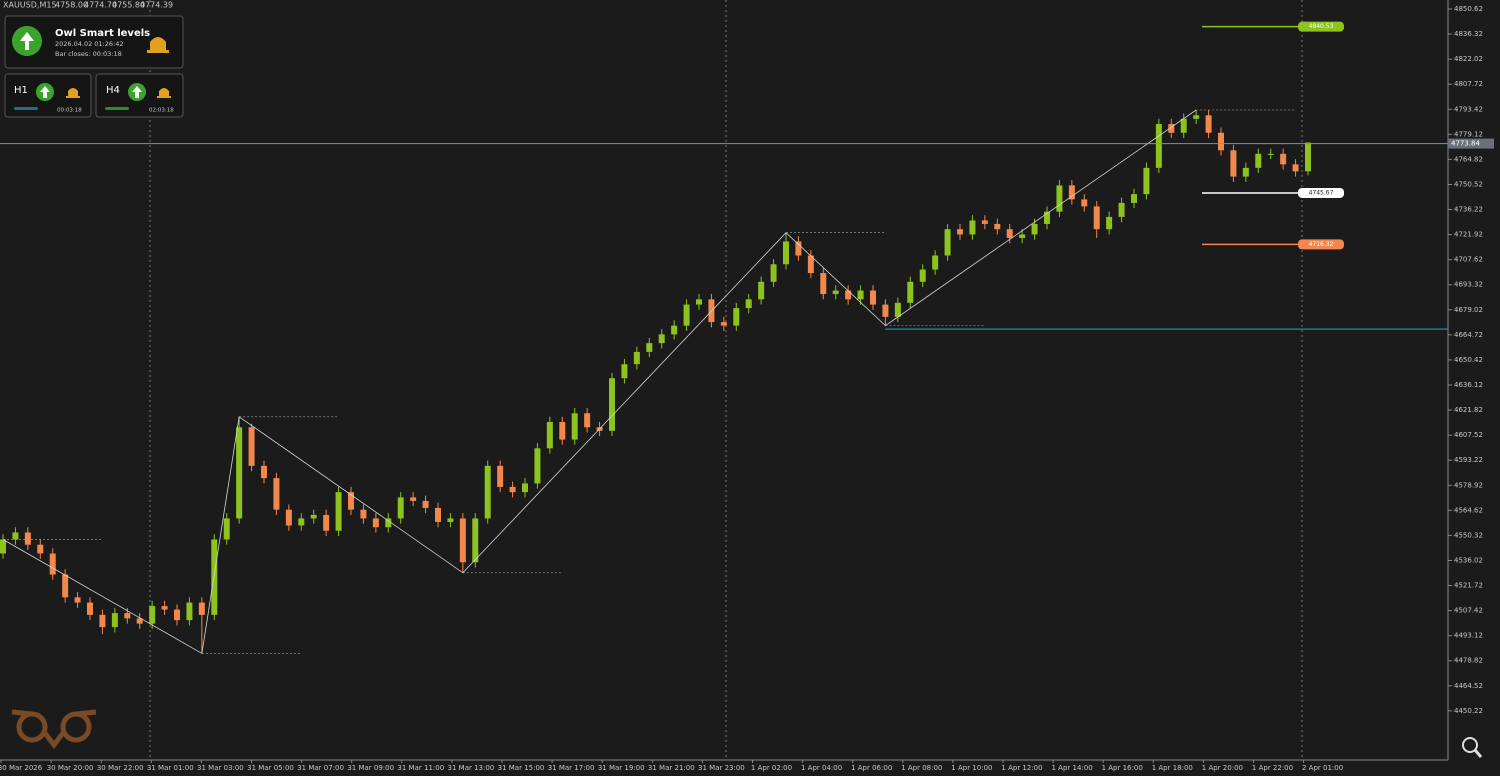 Image resolution: width=1500 pixels, height=776 pixels. What do you see at coordinates (771, 768) in the screenshot?
I see `x-tick-label: 1 Apr 02:00` at bounding box center [771, 768].